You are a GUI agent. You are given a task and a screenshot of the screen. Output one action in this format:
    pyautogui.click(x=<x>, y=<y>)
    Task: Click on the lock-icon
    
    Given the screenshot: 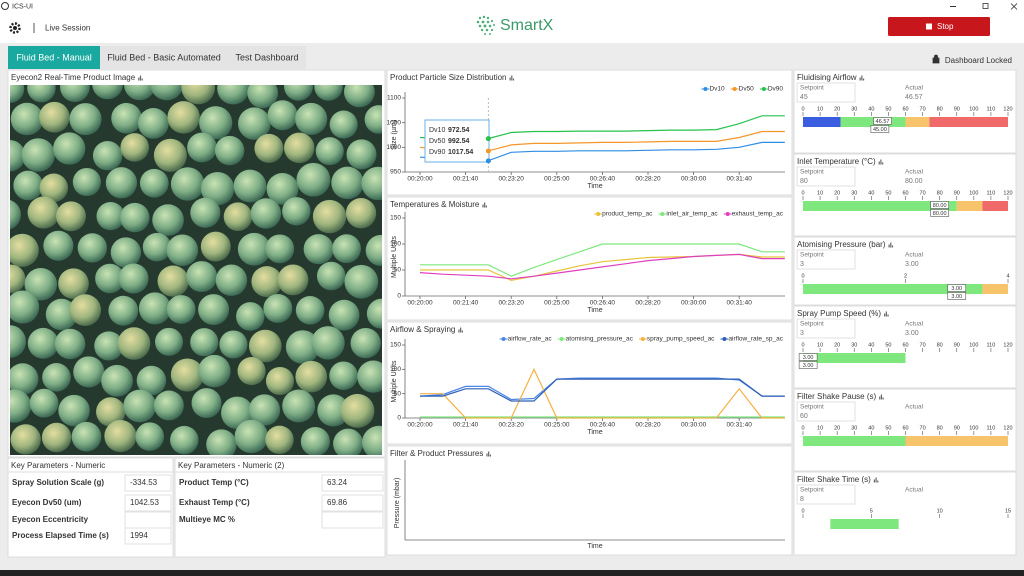 What is the action you would take?
    pyautogui.click(x=936, y=59)
    